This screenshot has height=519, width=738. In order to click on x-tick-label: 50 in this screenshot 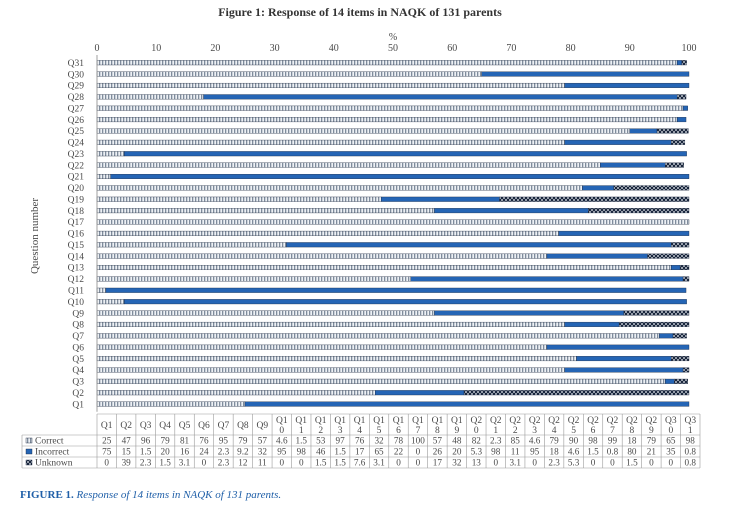, I will do `click(393, 48)`.